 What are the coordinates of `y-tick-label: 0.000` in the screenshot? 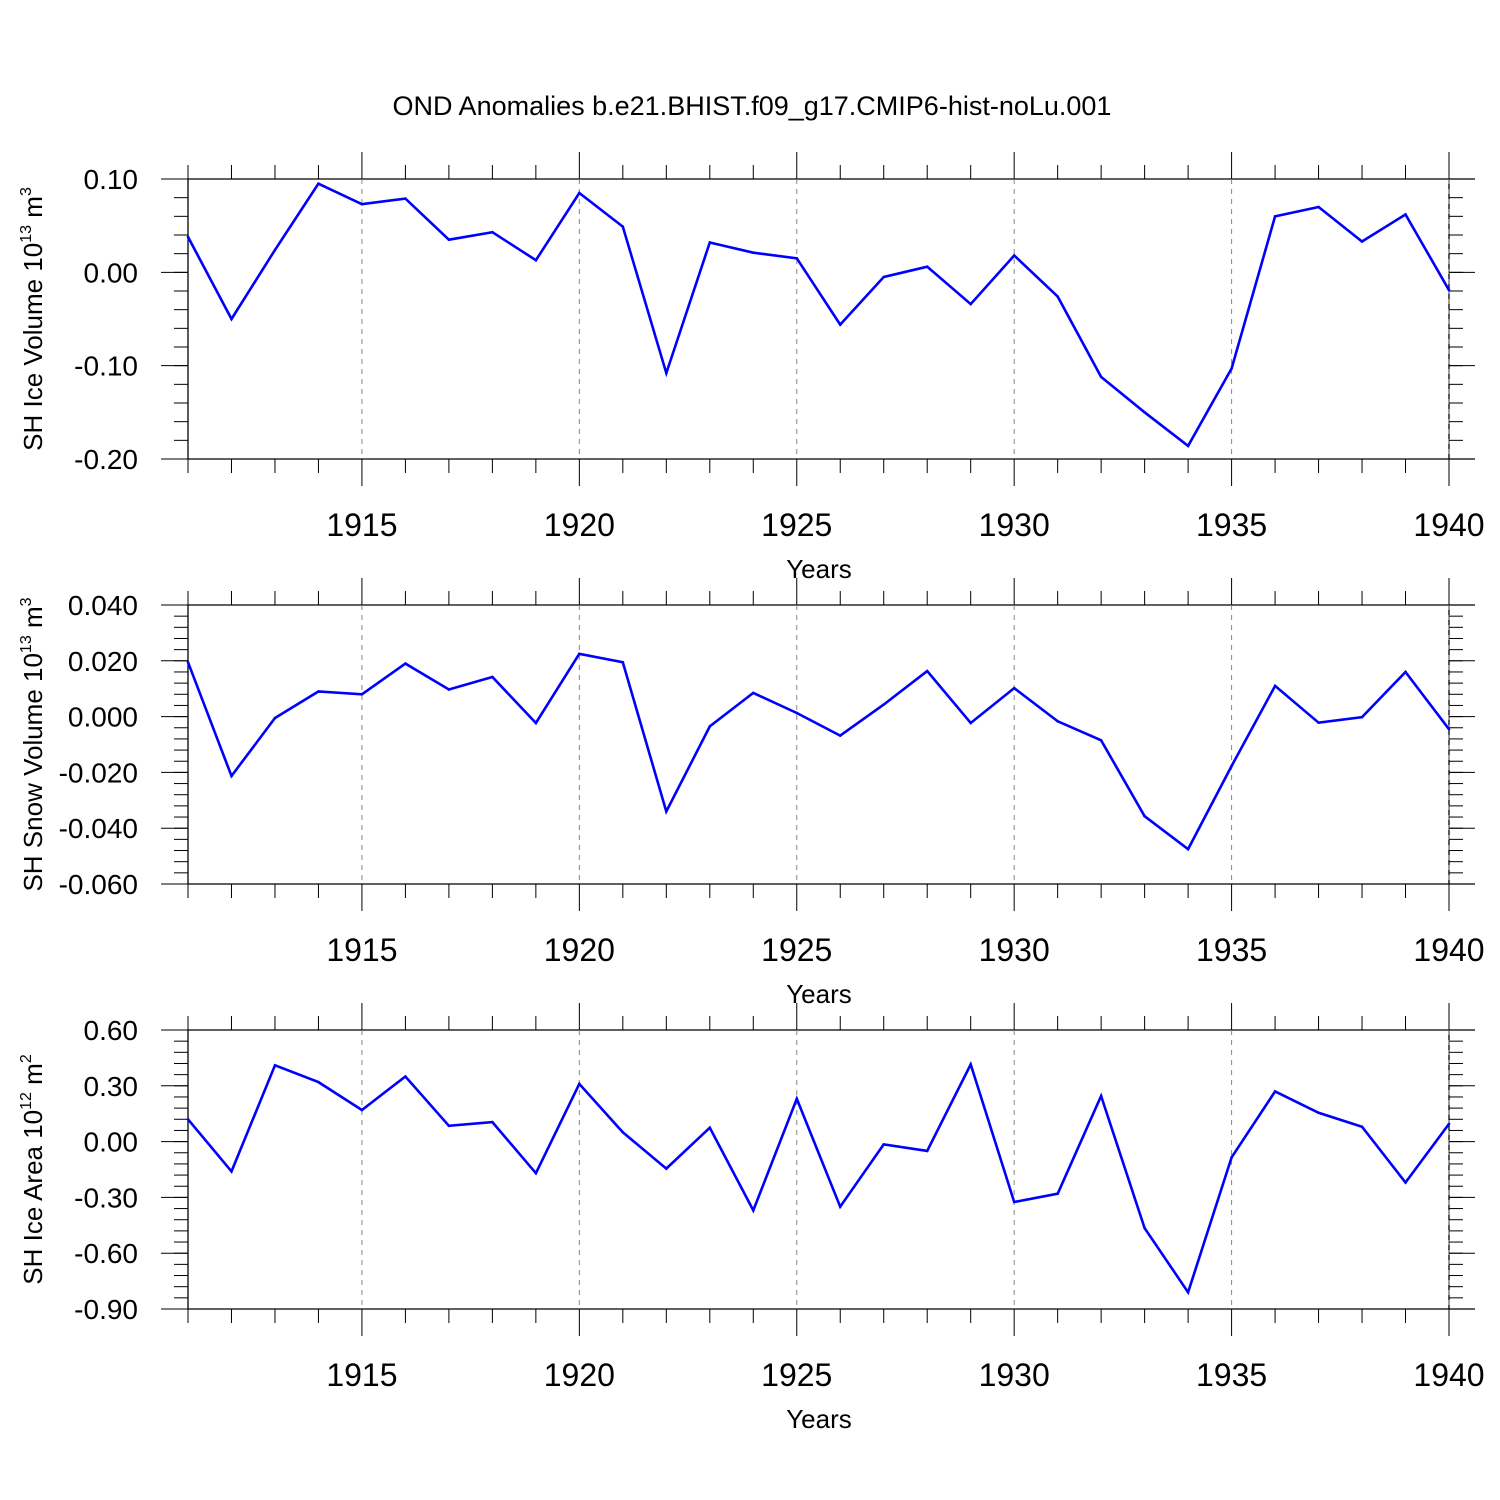 It's located at (103, 717).